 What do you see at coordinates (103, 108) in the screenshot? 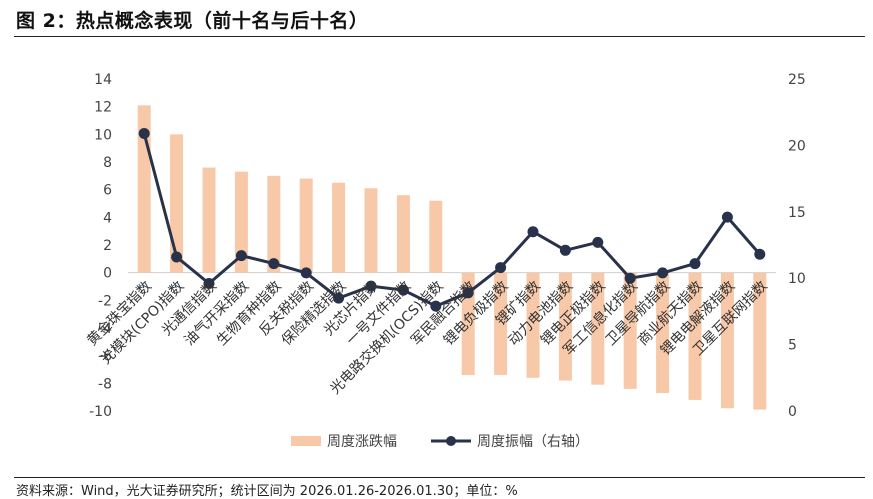
I see `left-tick-label: 12` at bounding box center [103, 108].